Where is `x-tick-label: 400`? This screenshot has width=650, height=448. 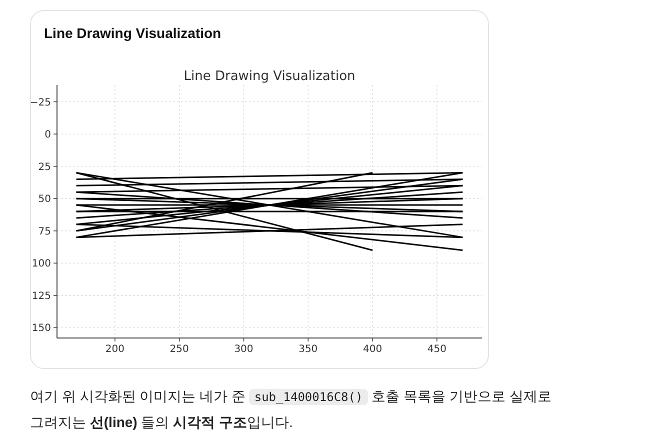
x-tick-label: 400 is located at coordinates (372, 349).